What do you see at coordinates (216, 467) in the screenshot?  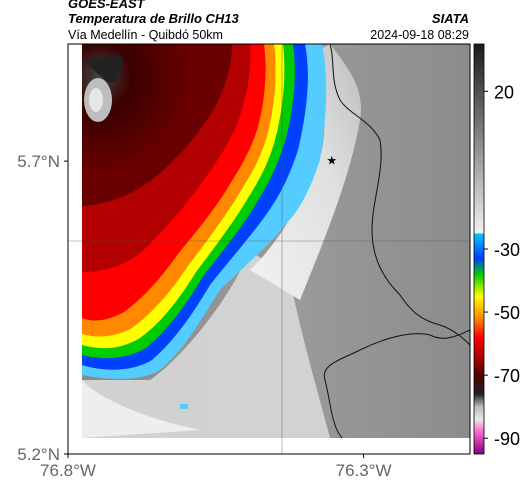 I see `x-axis-ticks: 76.8°W 76.3°W` at bounding box center [216, 467].